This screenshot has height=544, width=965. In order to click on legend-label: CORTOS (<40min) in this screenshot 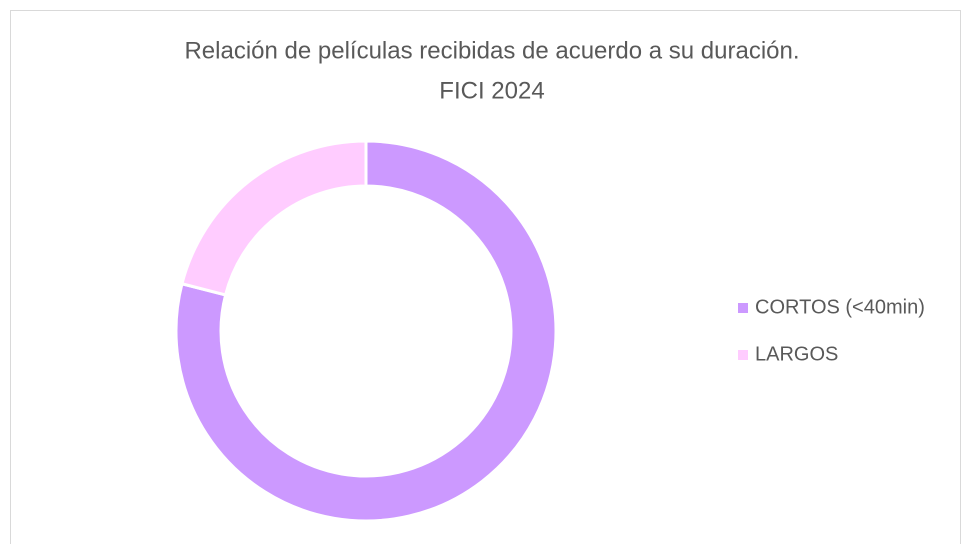, I will do `click(840, 307)`.